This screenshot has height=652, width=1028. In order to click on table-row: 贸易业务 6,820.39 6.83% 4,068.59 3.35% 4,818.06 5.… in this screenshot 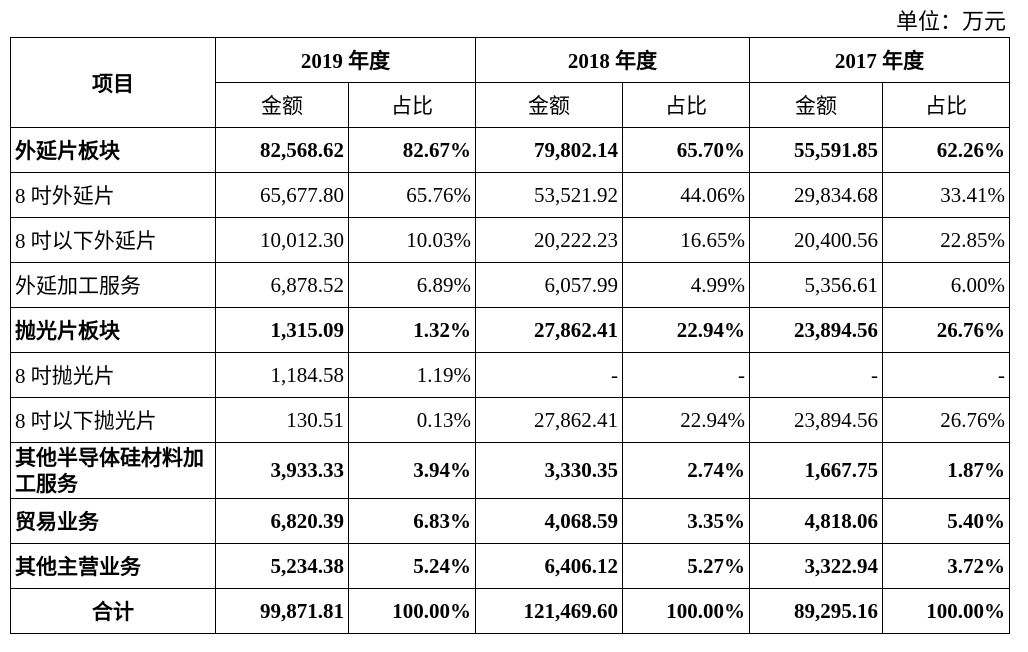, I will do `click(510, 521)`.